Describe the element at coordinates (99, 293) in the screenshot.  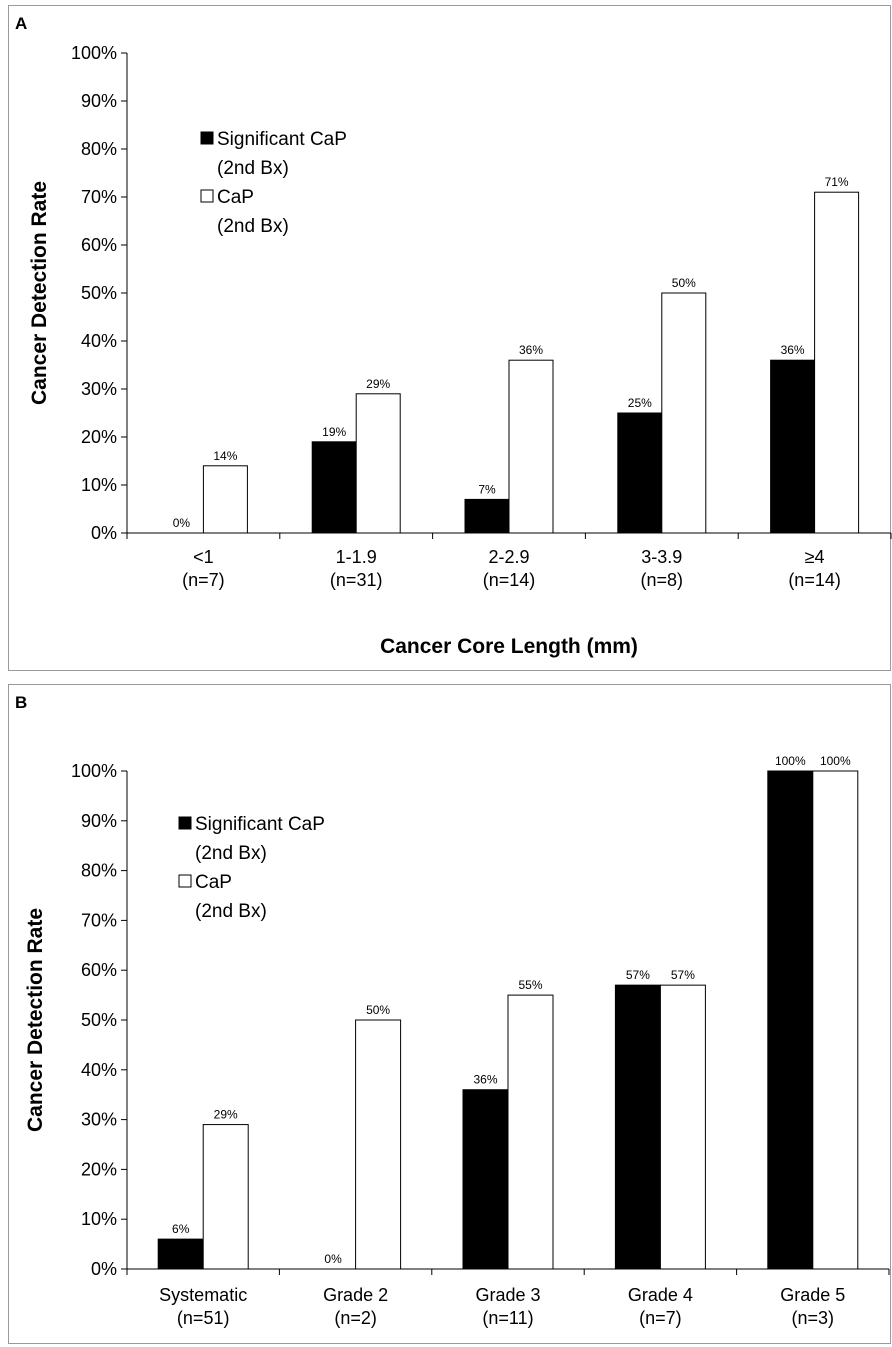
I see `chart-a-y-tick-label: 50%` at that location.